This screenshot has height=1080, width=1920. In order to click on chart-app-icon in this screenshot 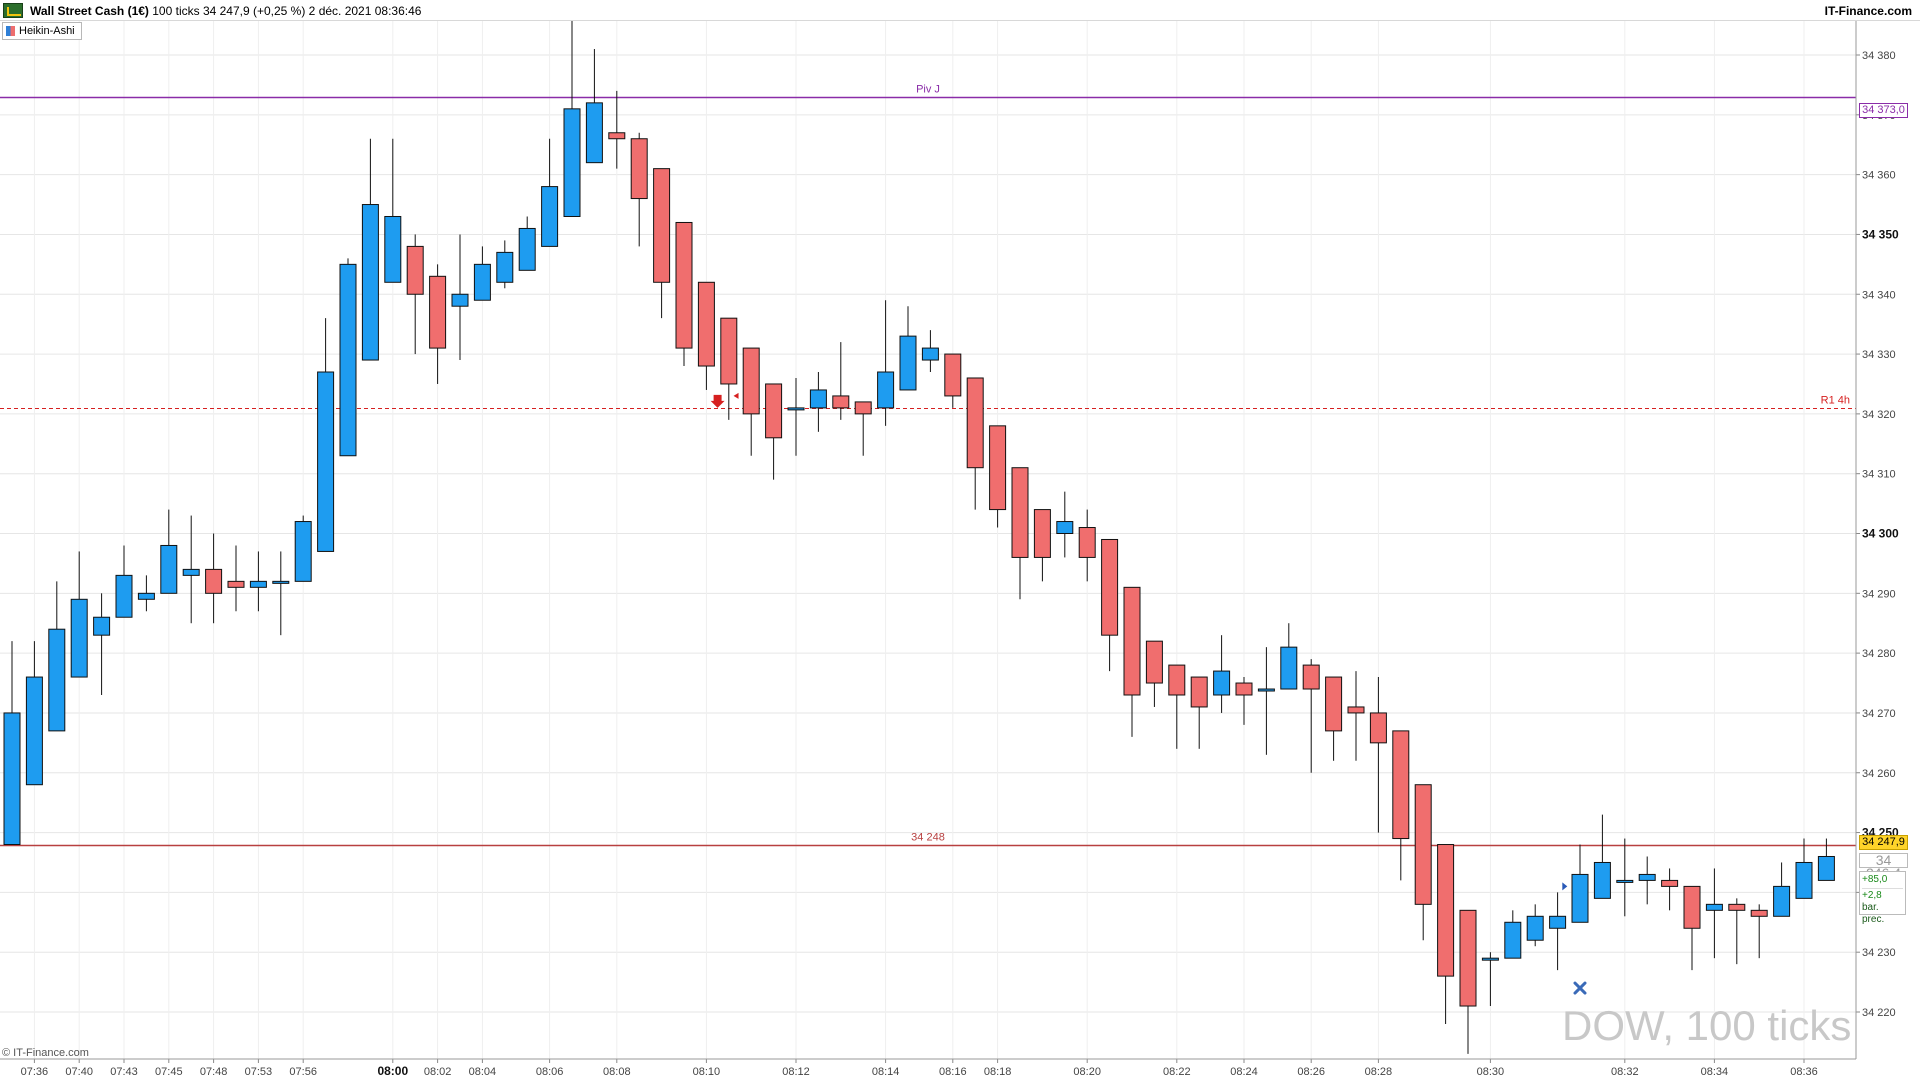, I will do `click(13, 10)`.